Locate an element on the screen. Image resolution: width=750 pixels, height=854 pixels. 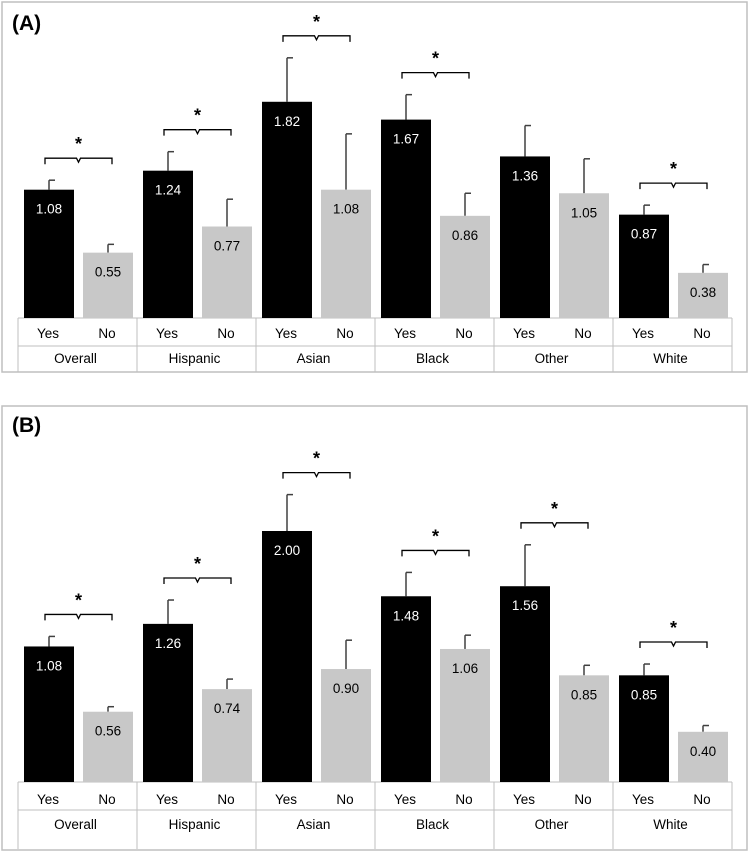
bar-value-label: 0.40 is located at coordinates (703, 751).